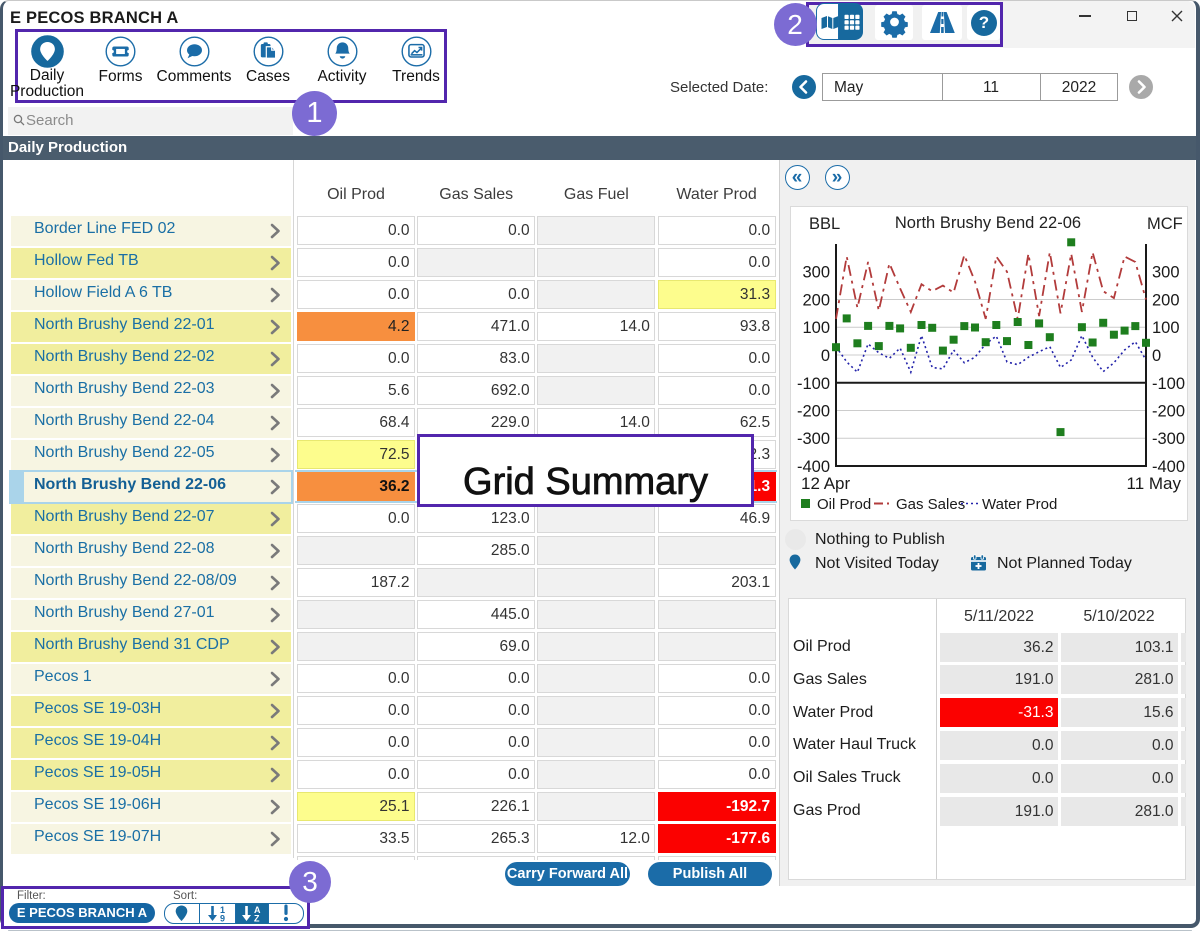 Image resolution: width=1200 pixels, height=932 pixels. Describe the element at coordinates (988, 223) in the screenshot. I see `svg-text: North Brushy Bend 22-06` at that location.